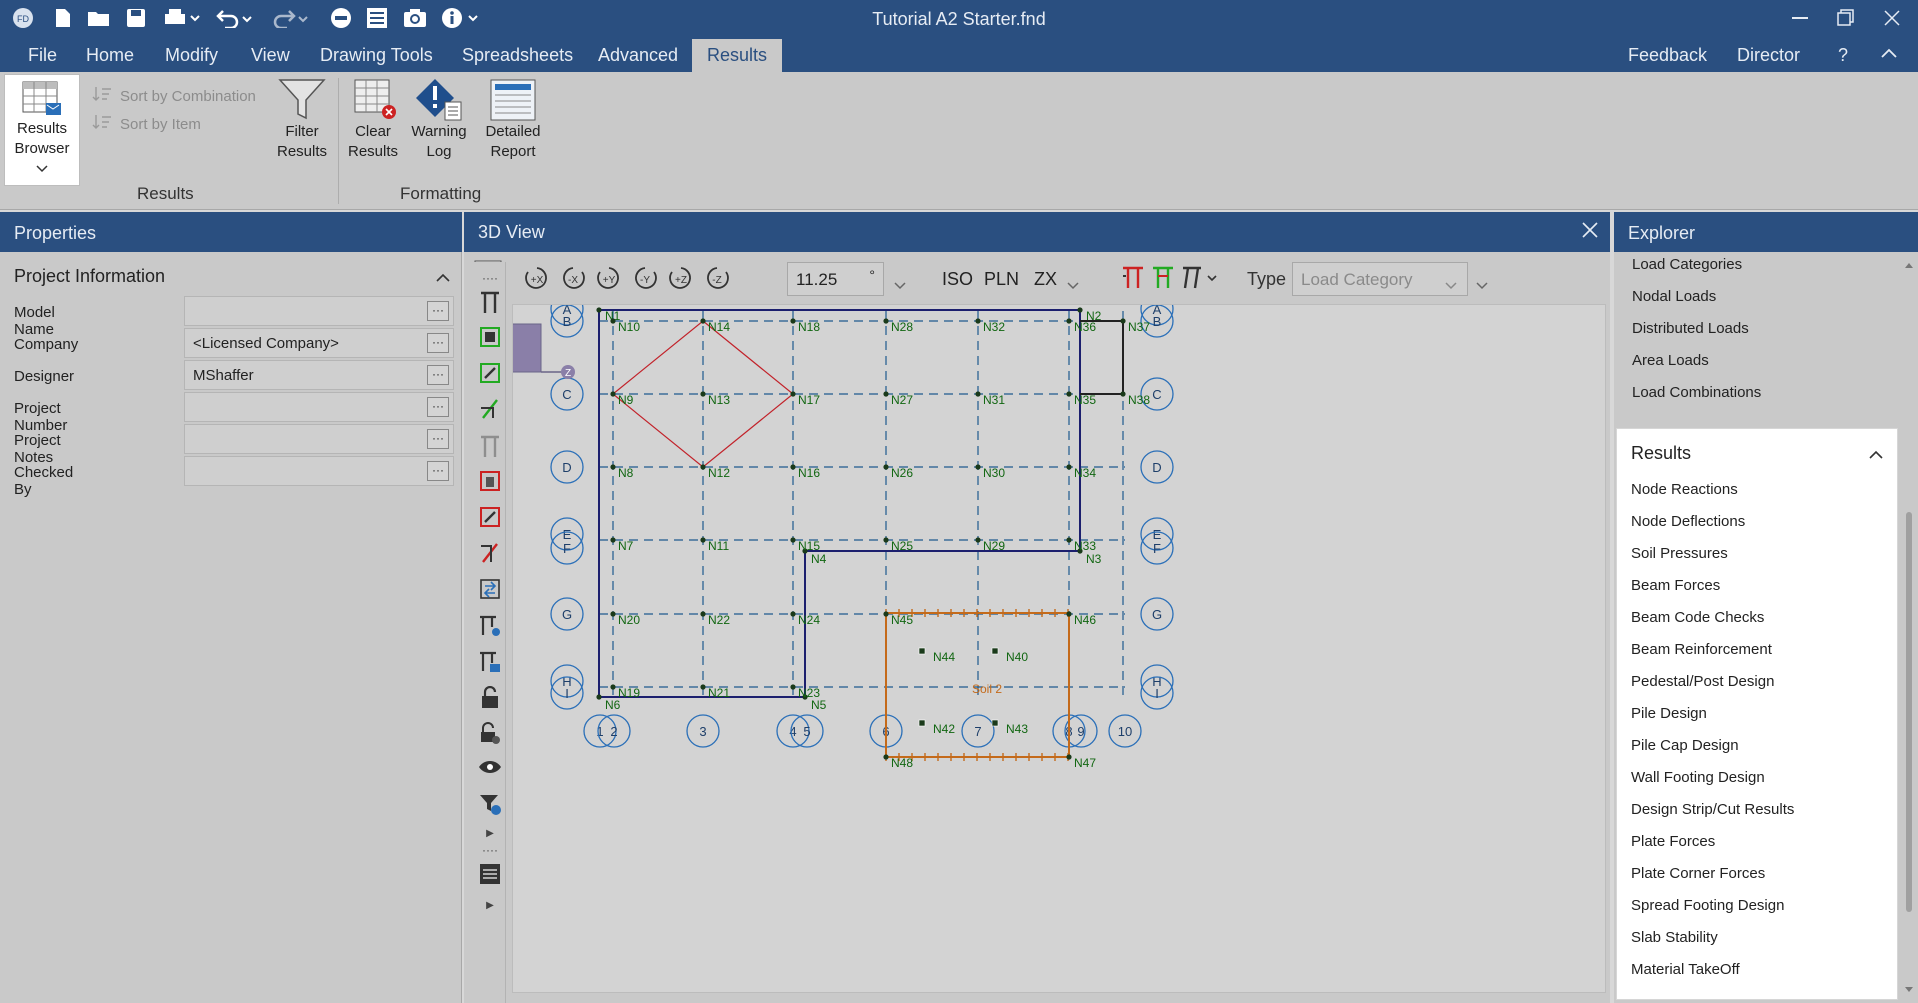  Describe the element at coordinates (513, 120) in the screenshot. I see `detailed-report-button: Detailed Report` at that location.